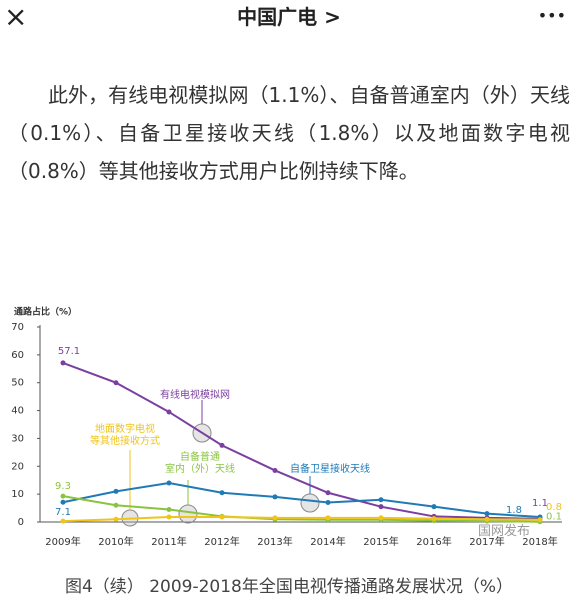 This screenshot has height=600, width=578. Describe the element at coordinates (330, 469) in the screenshot. I see `series-label: 自备卫星接收天线` at that location.